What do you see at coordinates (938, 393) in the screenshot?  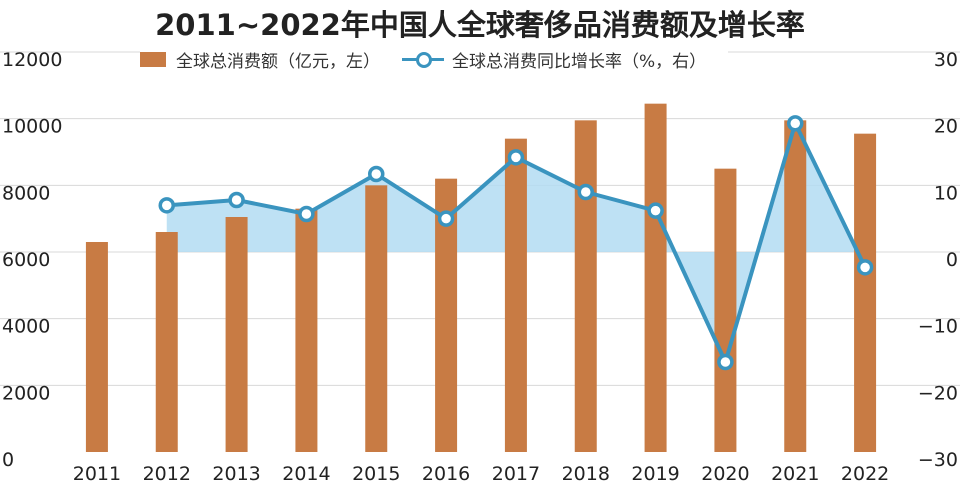 I see `y-right-tick-label: −20` at bounding box center [938, 393].